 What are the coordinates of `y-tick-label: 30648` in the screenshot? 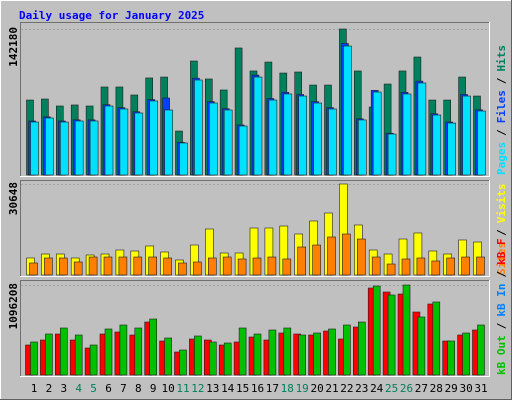 It's located at (13, 198).